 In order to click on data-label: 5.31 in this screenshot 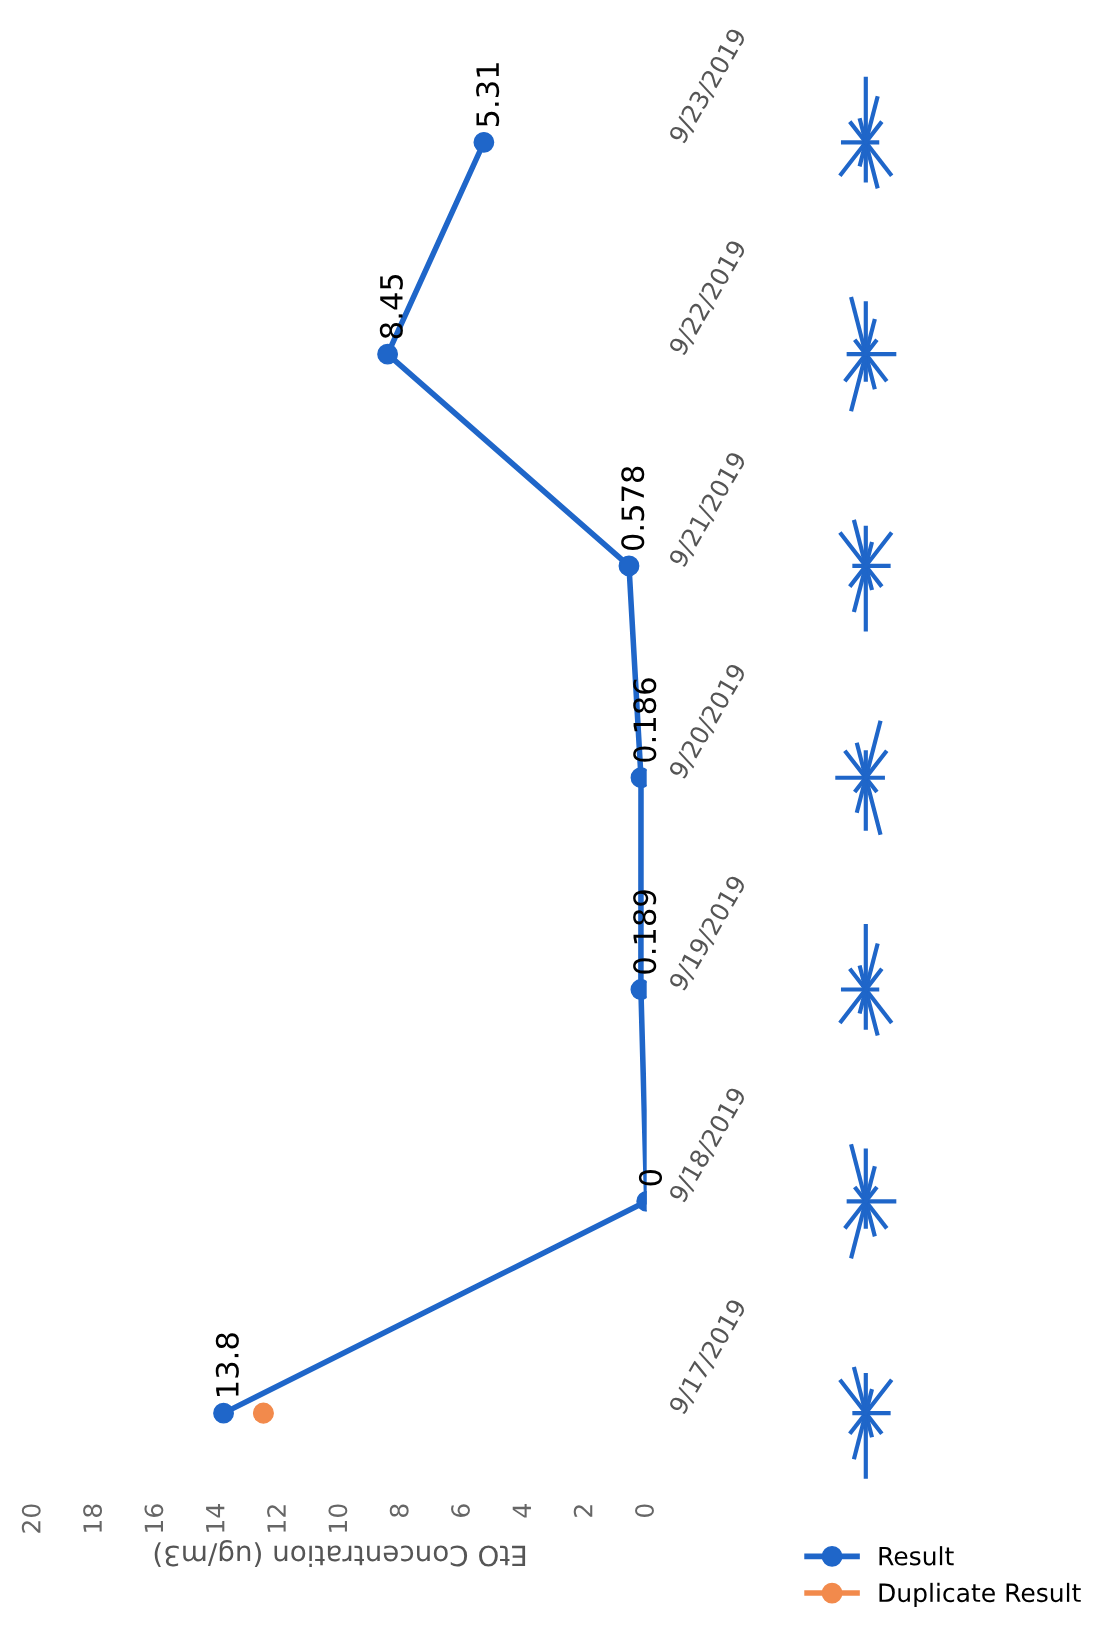, I will do `click(488, 95)`.